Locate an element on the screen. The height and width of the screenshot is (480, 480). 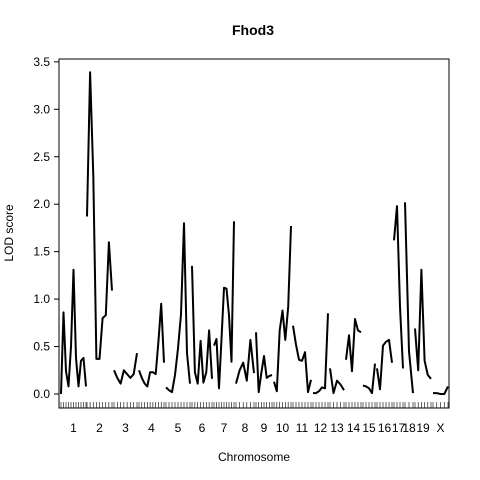
chromosome-label: 15 is located at coordinates (369, 428).